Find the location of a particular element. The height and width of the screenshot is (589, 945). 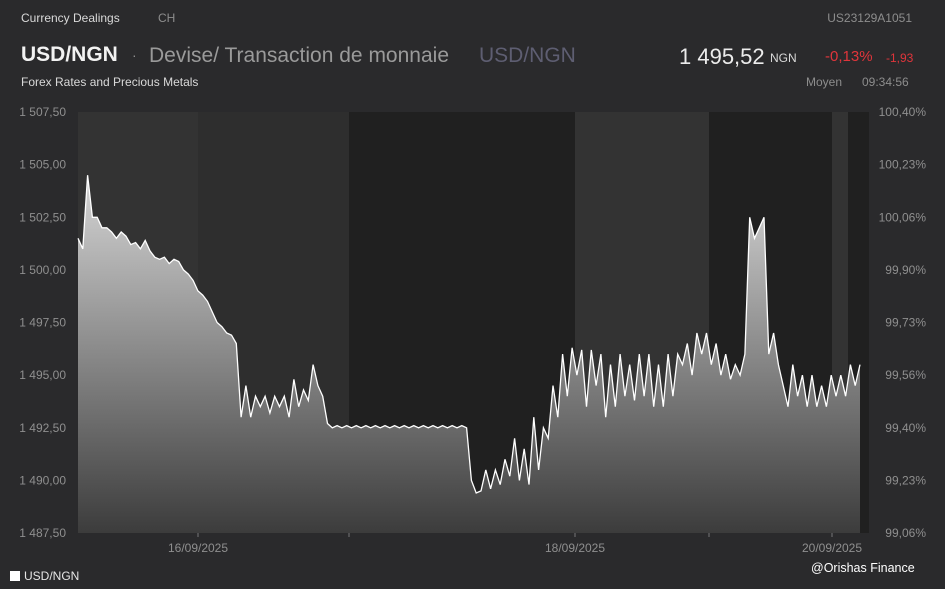

top-bar: Currency Dealings CH US23129A1051 is located at coordinates (472, 18).